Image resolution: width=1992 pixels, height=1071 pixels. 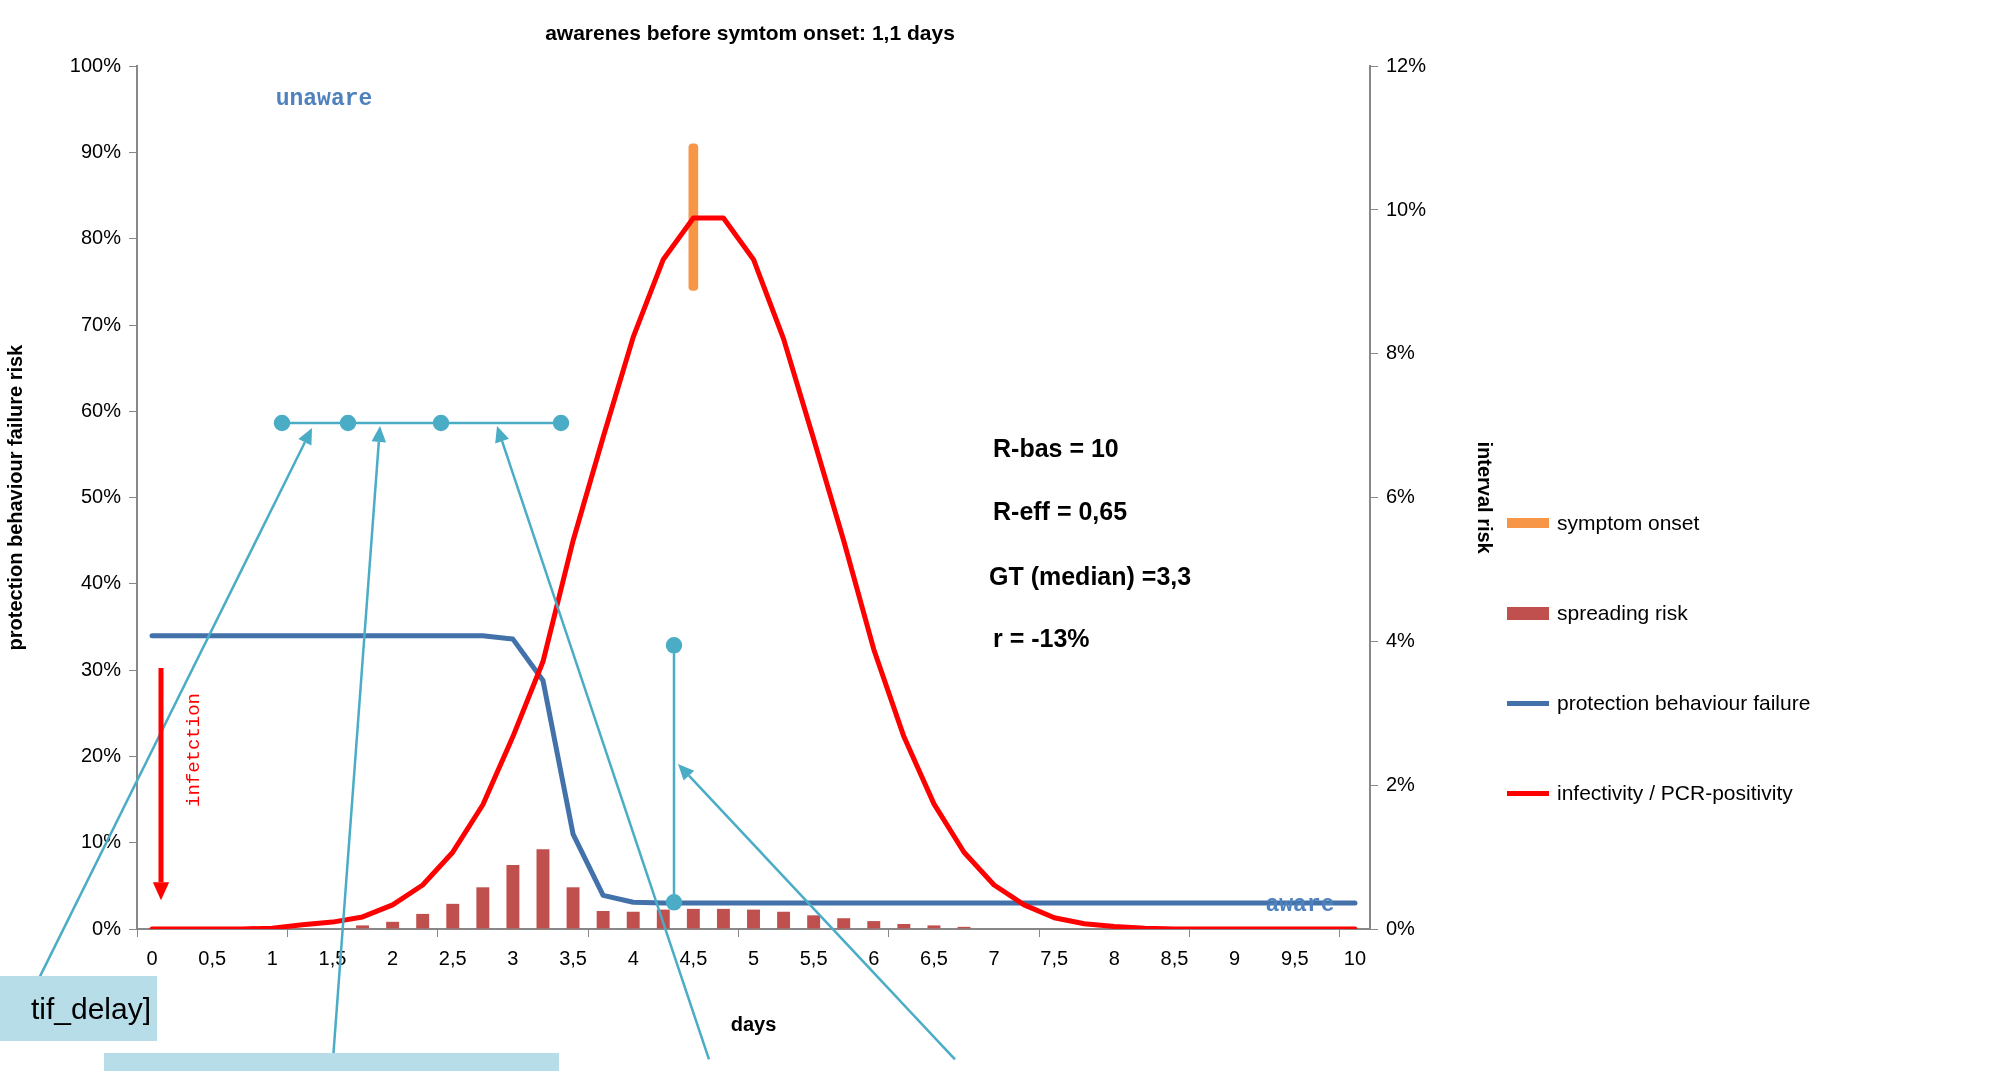 What do you see at coordinates (95, 64) in the screenshot?
I see `y-tick-label: 100%` at bounding box center [95, 64].